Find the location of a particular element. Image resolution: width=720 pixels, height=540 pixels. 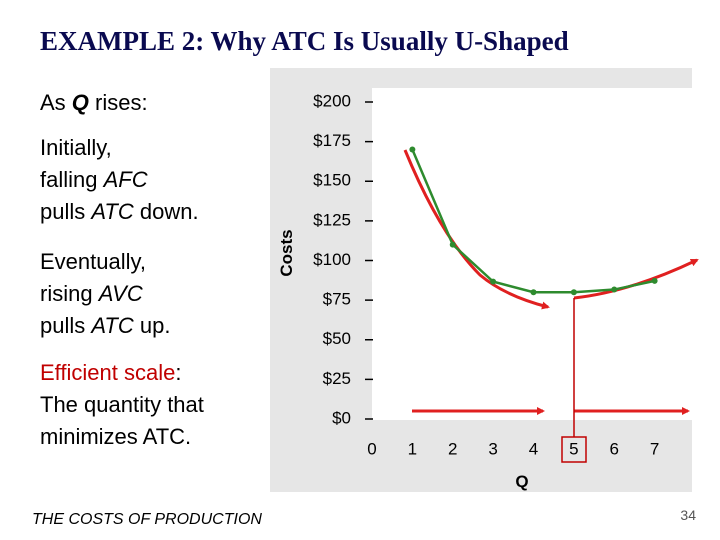

line: pulls ATC down. is located at coordinates (119, 211).